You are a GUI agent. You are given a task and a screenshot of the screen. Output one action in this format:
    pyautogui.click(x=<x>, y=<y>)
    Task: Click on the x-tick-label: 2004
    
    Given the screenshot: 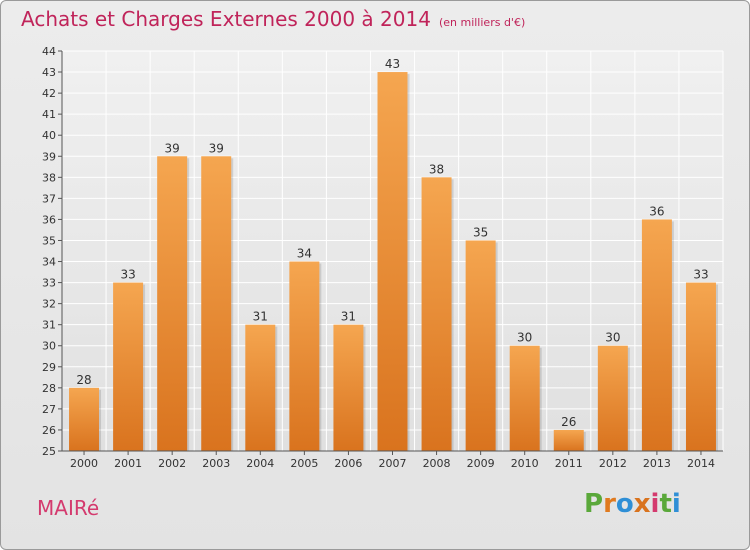 What is the action you would take?
    pyautogui.click(x=260, y=463)
    